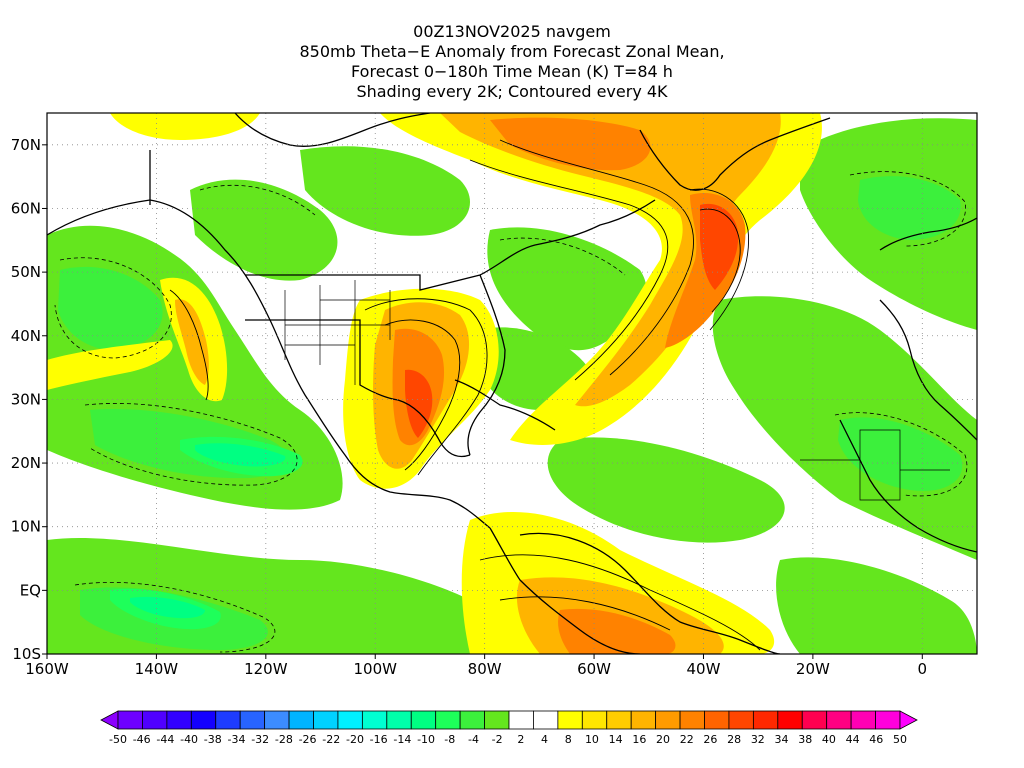 The image size is (1024, 768). Describe the element at coordinates (805, 739) in the screenshot. I see `colorbar-label: 38` at that location.